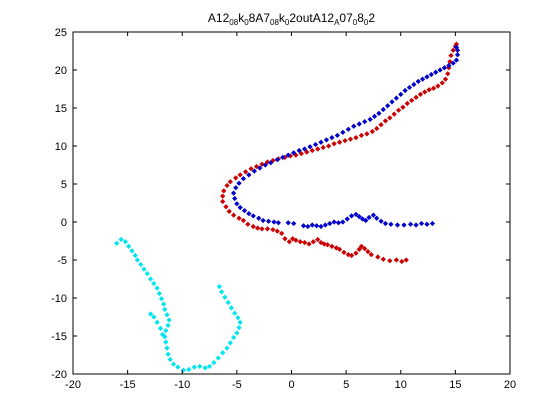 This screenshot has height=420, width=560. I want to click on y-tick-label: 5, so click(64, 185).